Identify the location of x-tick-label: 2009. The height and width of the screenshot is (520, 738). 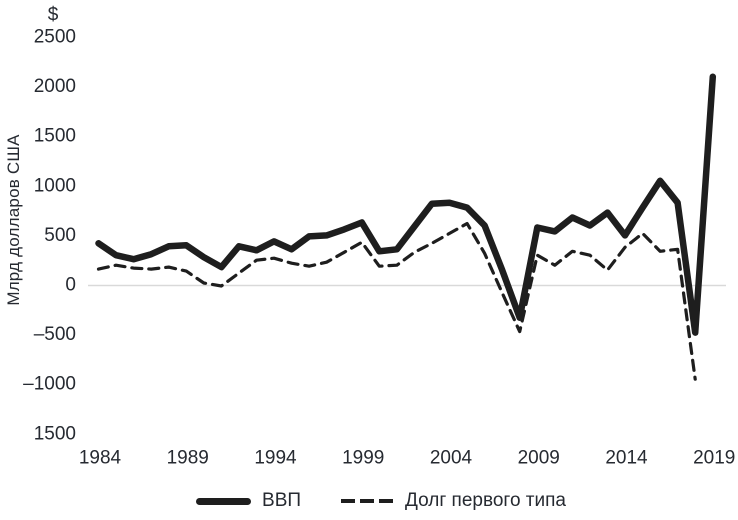
(539, 458).